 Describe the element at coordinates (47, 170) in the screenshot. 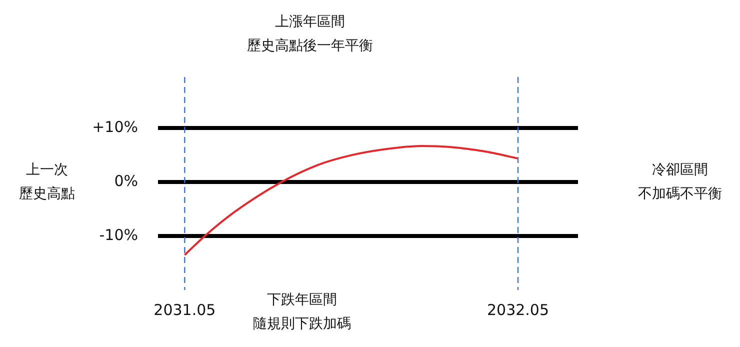

I see `text: 上一次` at that location.